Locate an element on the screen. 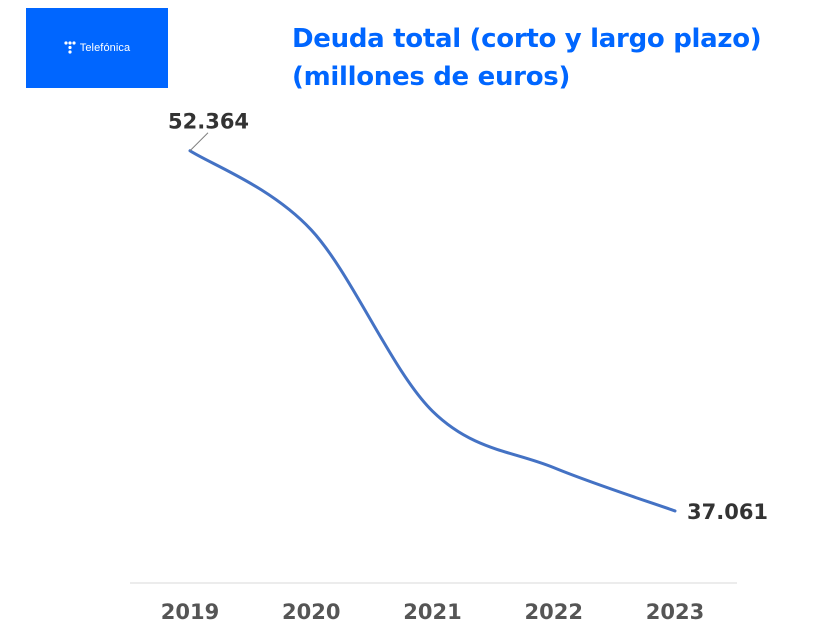  x-tick-label-2023: 2023 is located at coordinates (675, 612).